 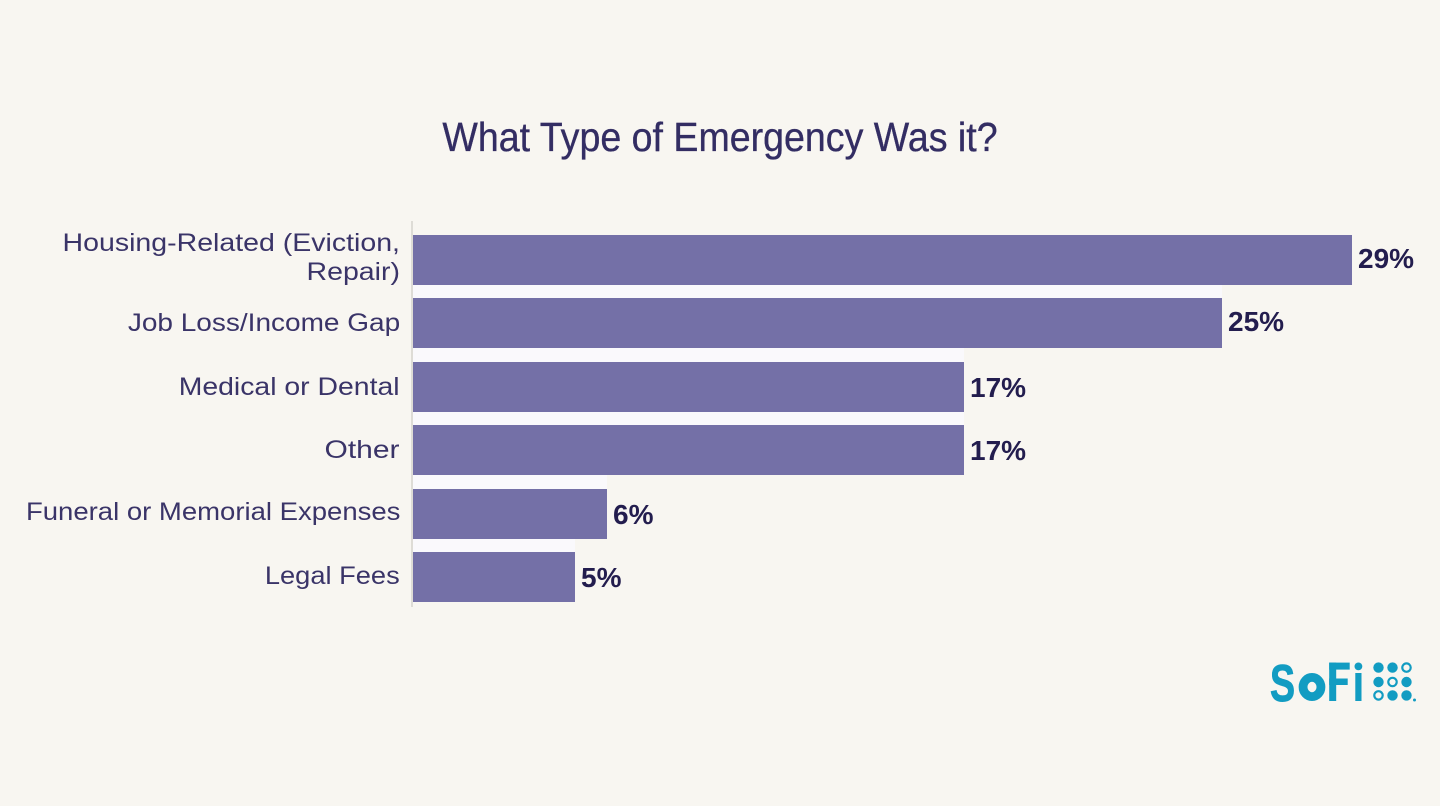 What do you see at coordinates (1282, 680) in the screenshot?
I see `svg-text: S` at bounding box center [1282, 680].